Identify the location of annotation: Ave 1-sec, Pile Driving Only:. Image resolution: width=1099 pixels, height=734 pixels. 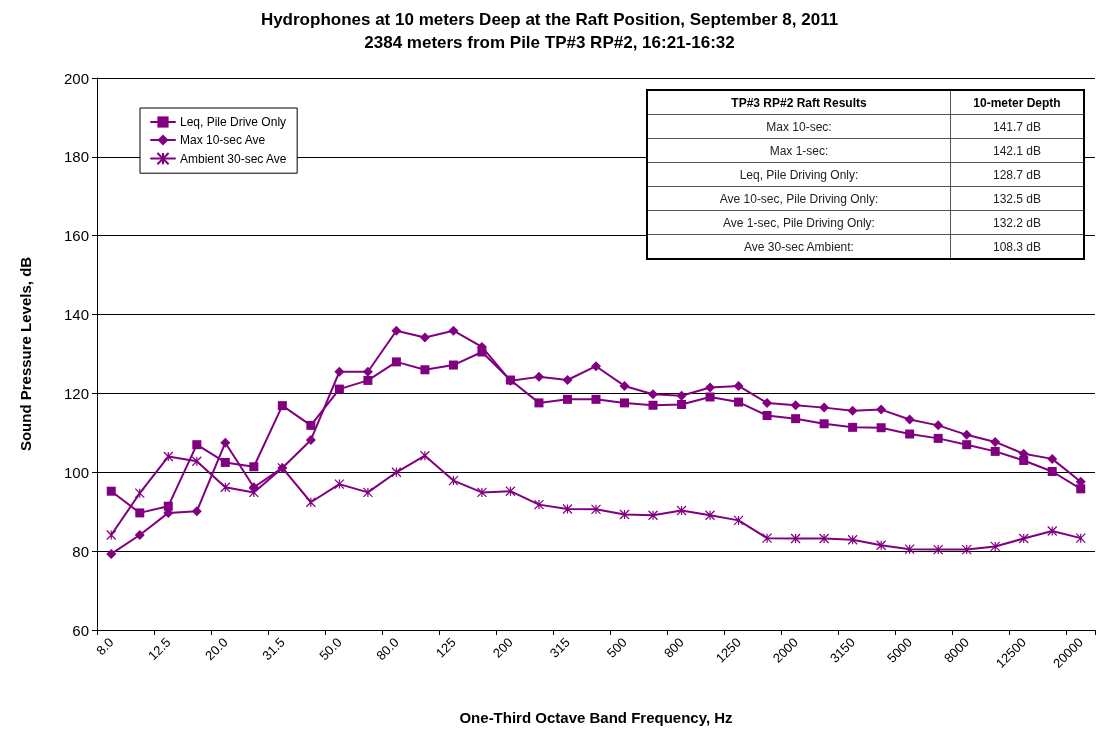
(799, 222).